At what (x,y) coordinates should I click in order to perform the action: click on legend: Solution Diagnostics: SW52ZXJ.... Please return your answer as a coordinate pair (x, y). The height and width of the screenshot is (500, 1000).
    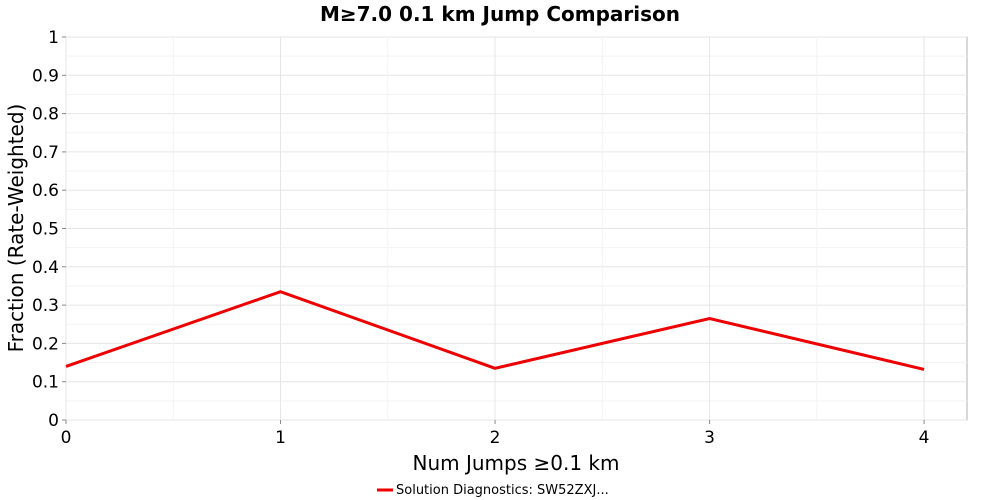
    Looking at the image, I should click on (493, 490).